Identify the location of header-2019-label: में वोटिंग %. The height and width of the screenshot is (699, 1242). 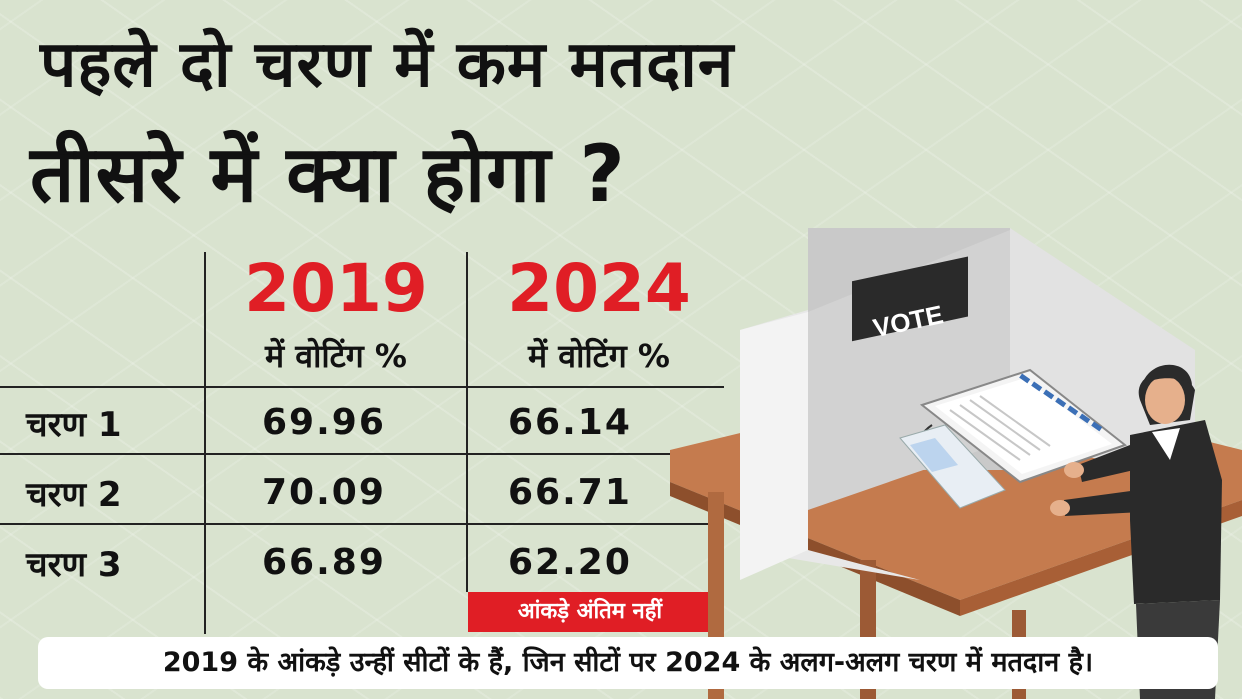
(336, 356).